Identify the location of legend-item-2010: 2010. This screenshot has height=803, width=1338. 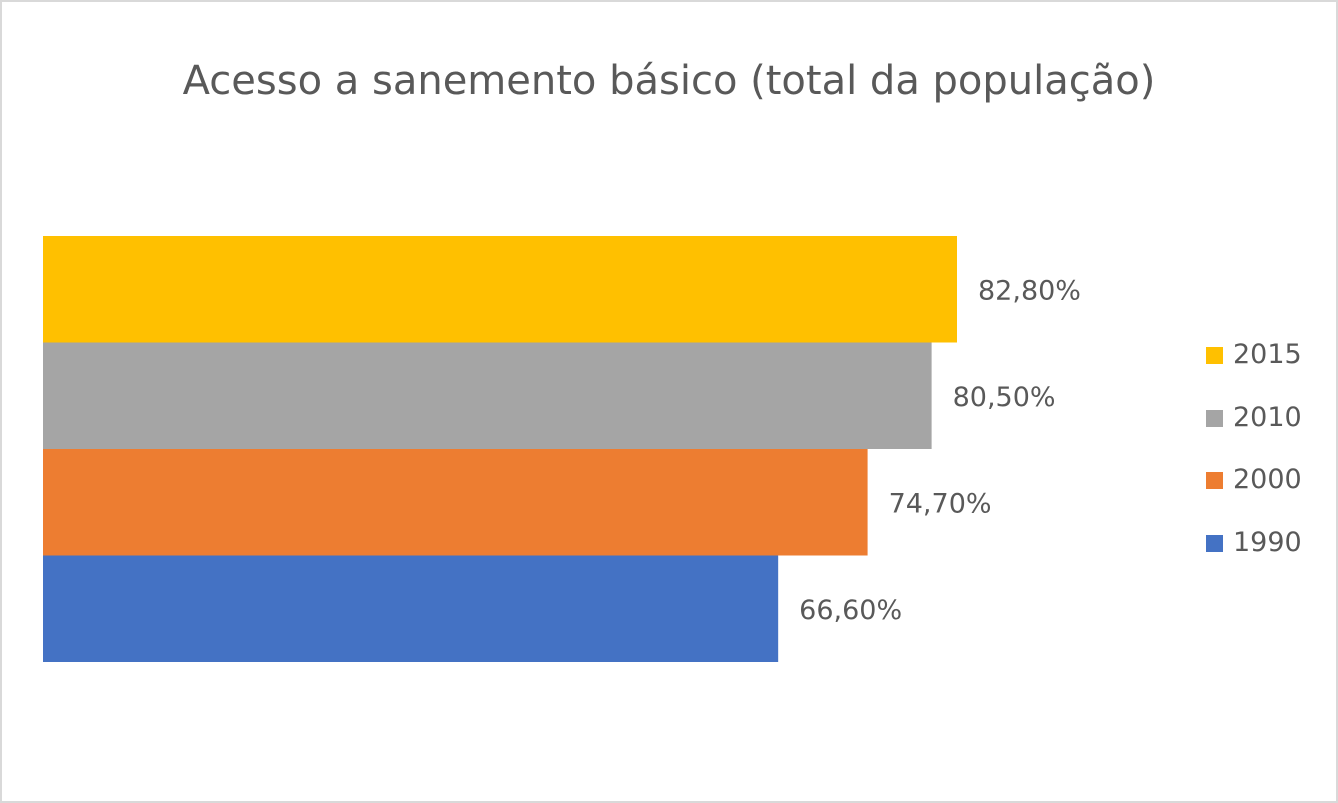
(1254, 430).